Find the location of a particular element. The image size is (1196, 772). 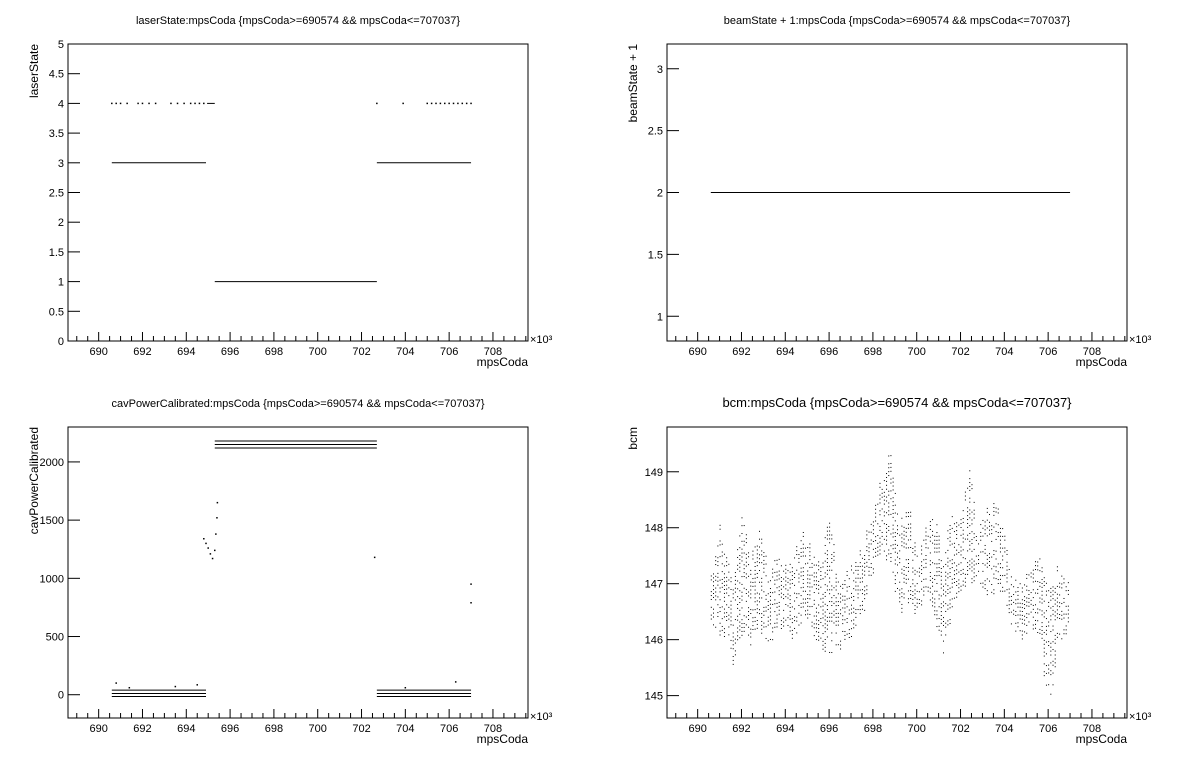

y-tick-label: 146 is located at coordinates (654, 641).